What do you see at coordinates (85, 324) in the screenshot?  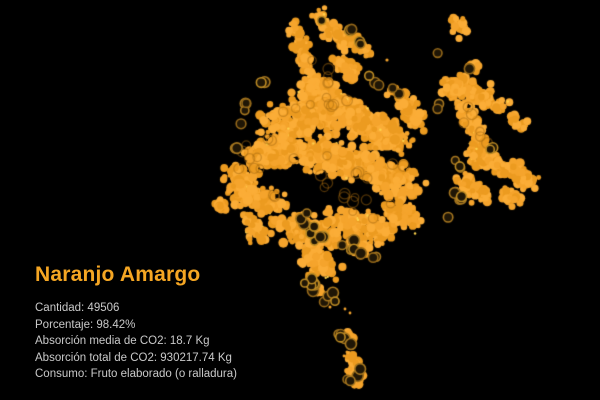 I see `stat-porcentaje: Porcentaje: 98.42%` at bounding box center [85, 324].